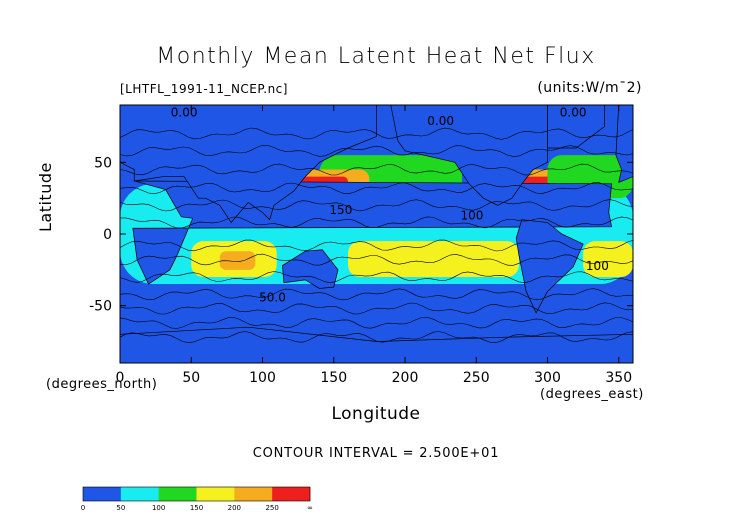 This screenshot has height=532, width=752. Describe the element at coordinates (310, 269) in the screenshot. I see `land-australia` at that location.